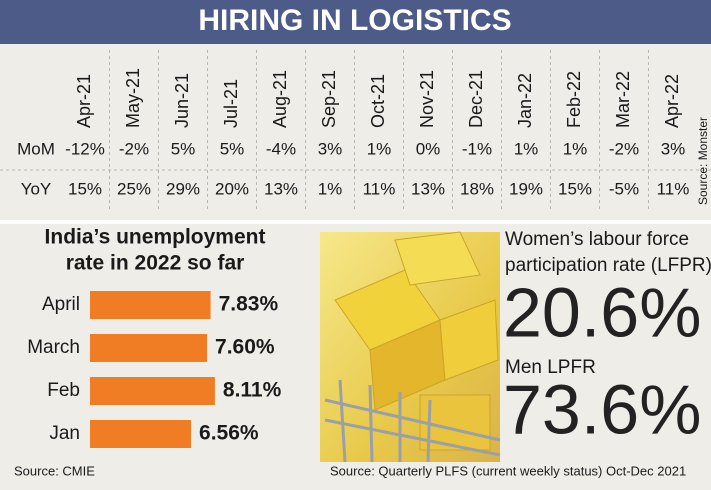 The height and width of the screenshot is (490, 711). What do you see at coordinates (183, 188) in the screenshot?
I see `cell: 29%` at bounding box center [183, 188].